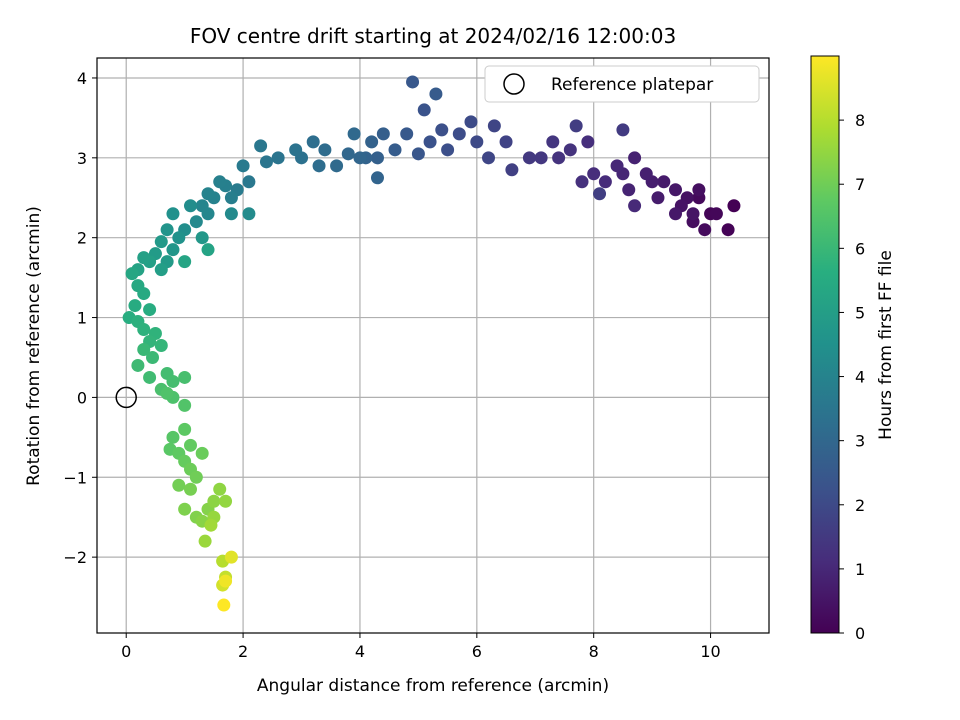 The image size is (960, 720). I want to click on x-tick-label: 0, so click(126, 651).